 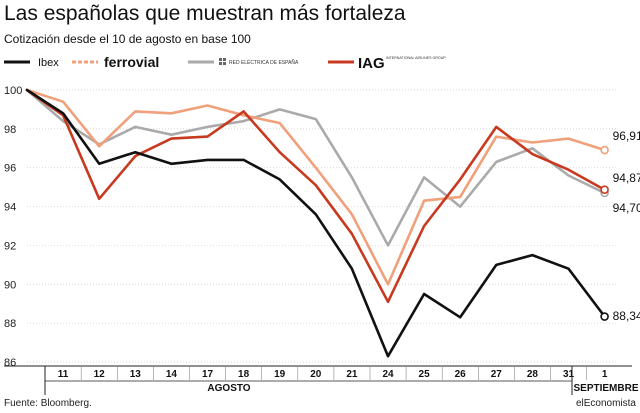 What do you see at coordinates (388, 374) in the screenshot?
I see `x-tick-label-24: 24` at bounding box center [388, 374].